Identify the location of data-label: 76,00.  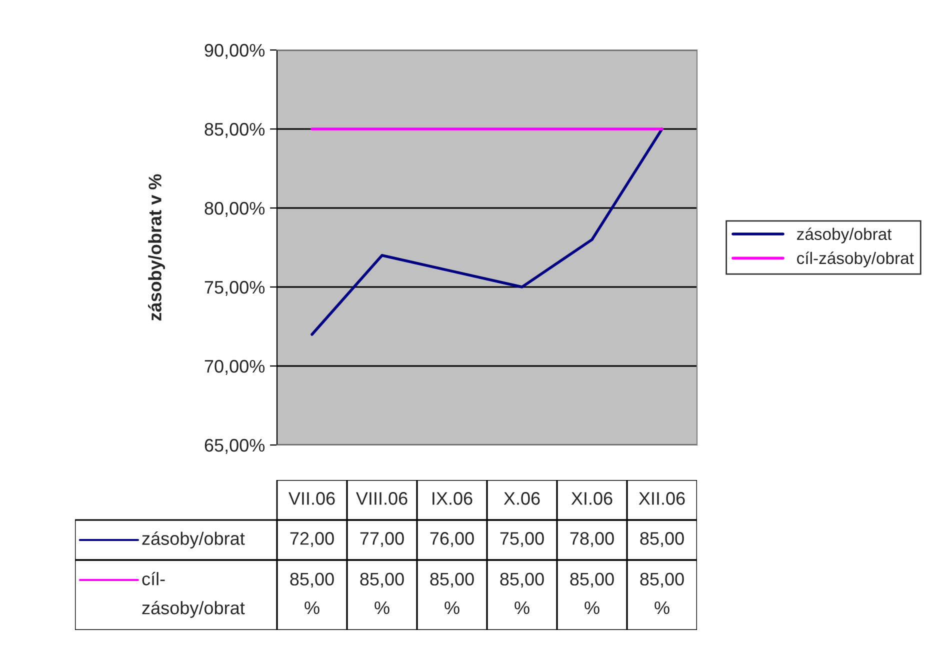
(452, 539).